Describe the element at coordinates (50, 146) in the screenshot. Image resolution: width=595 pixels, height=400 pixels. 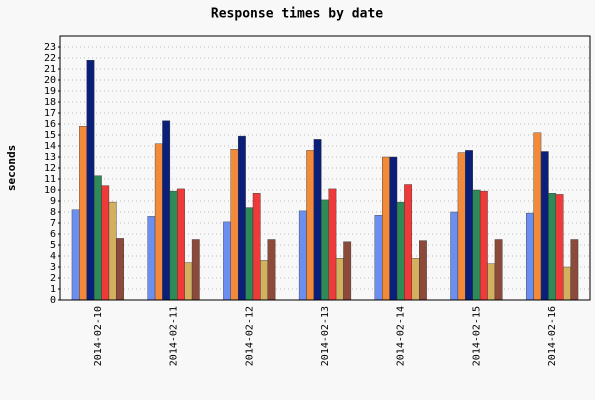
I see `y-tick-label: 14` at that location.